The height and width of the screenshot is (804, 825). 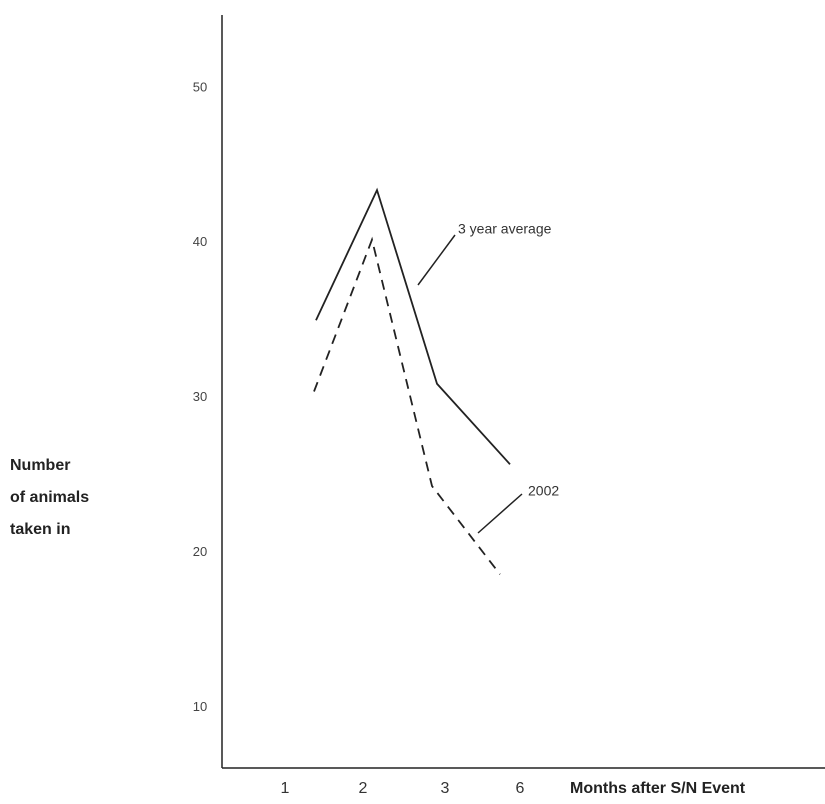 What do you see at coordinates (40, 529) in the screenshot?
I see `y-axis-title: taken in` at bounding box center [40, 529].